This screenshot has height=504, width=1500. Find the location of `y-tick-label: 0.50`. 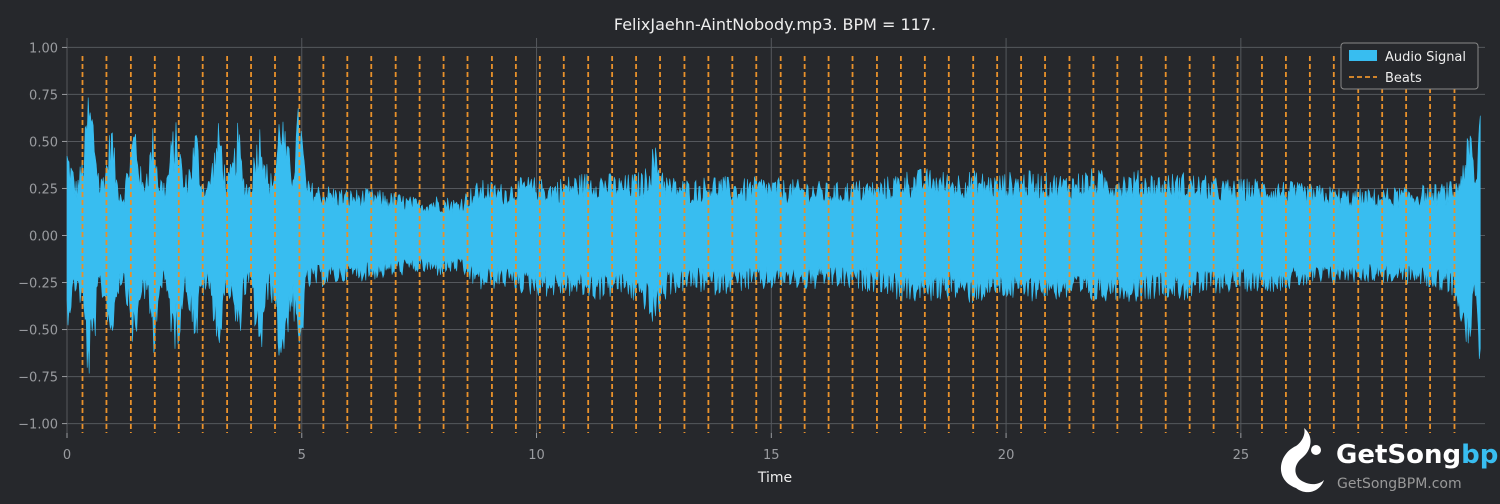

y-tick-label: 0.50 is located at coordinates (43, 142).